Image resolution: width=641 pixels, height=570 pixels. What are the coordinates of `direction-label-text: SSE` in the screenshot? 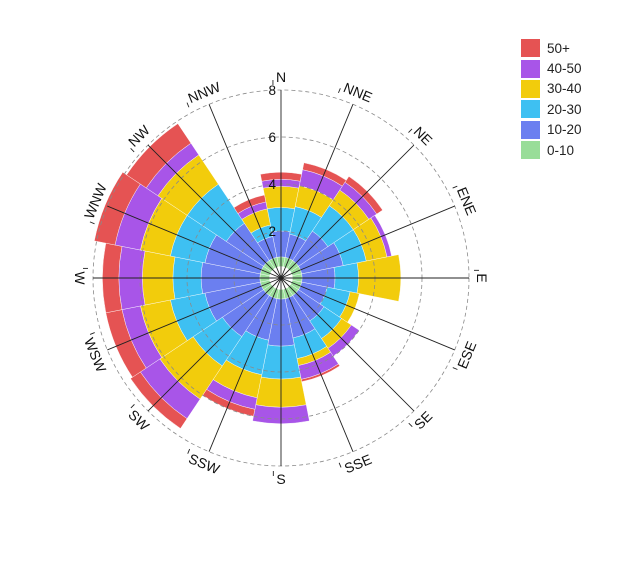 It's located at (358, 464).